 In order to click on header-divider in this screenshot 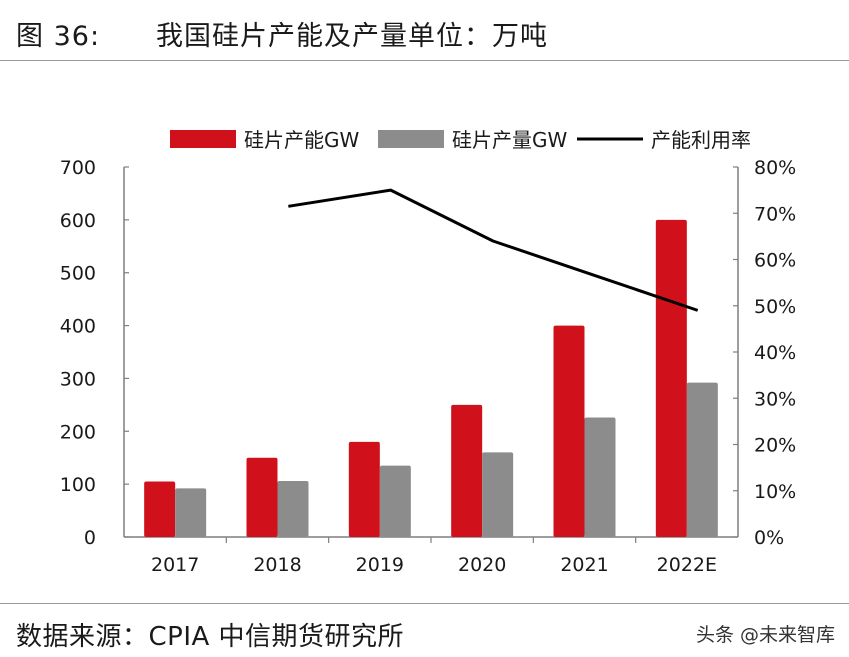, I will do `click(424, 60)`.